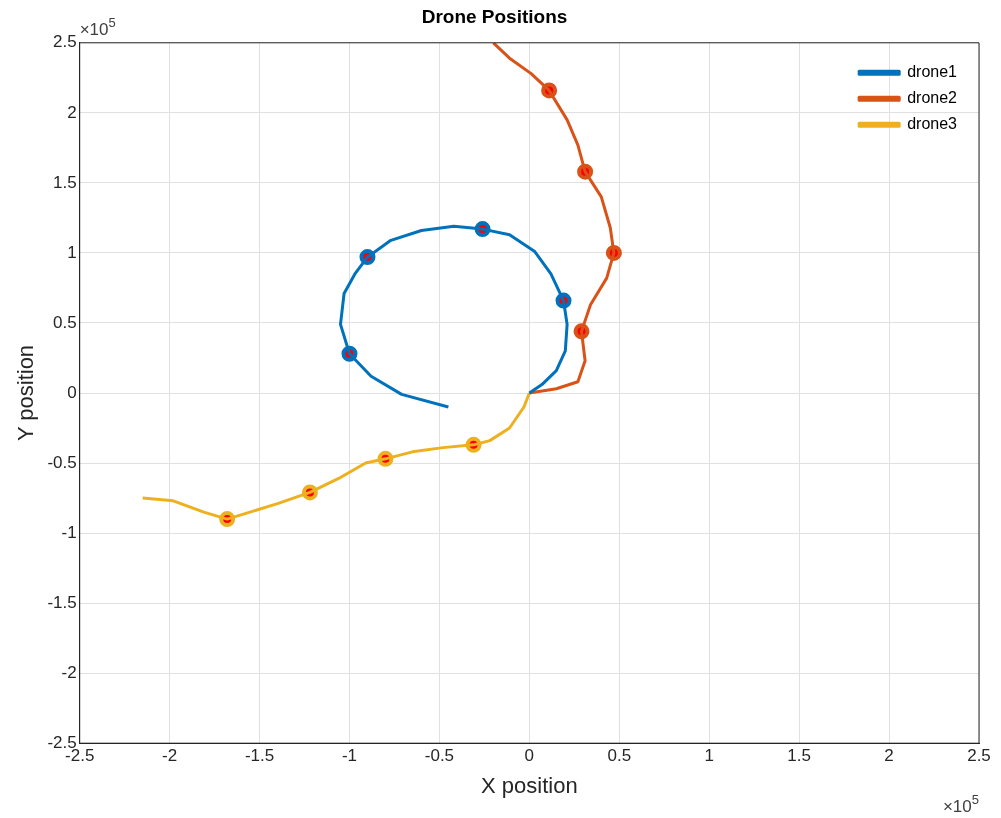  What do you see at coordinates (932, 124) in the screenshot?
I see `legend-label: drone3` at bounding box center [932, 124].